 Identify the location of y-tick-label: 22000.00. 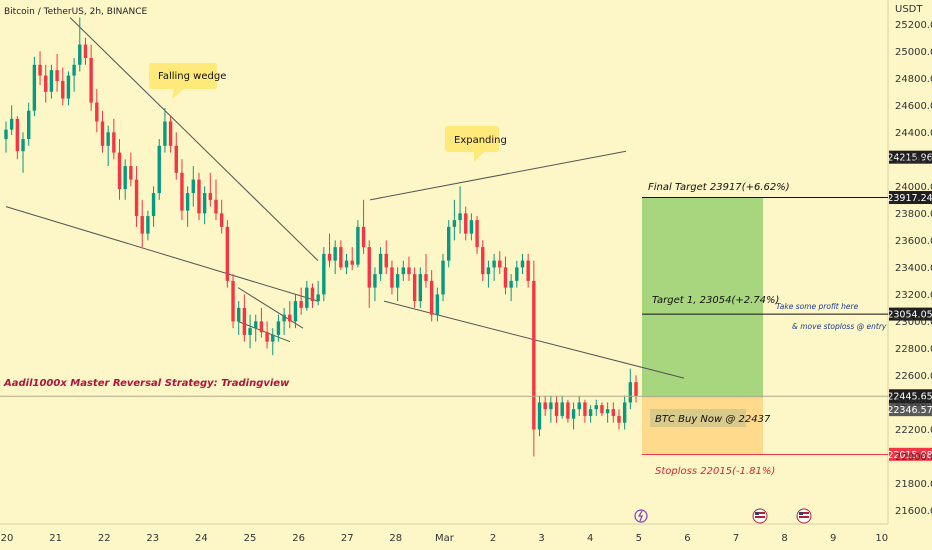
(913, 457).